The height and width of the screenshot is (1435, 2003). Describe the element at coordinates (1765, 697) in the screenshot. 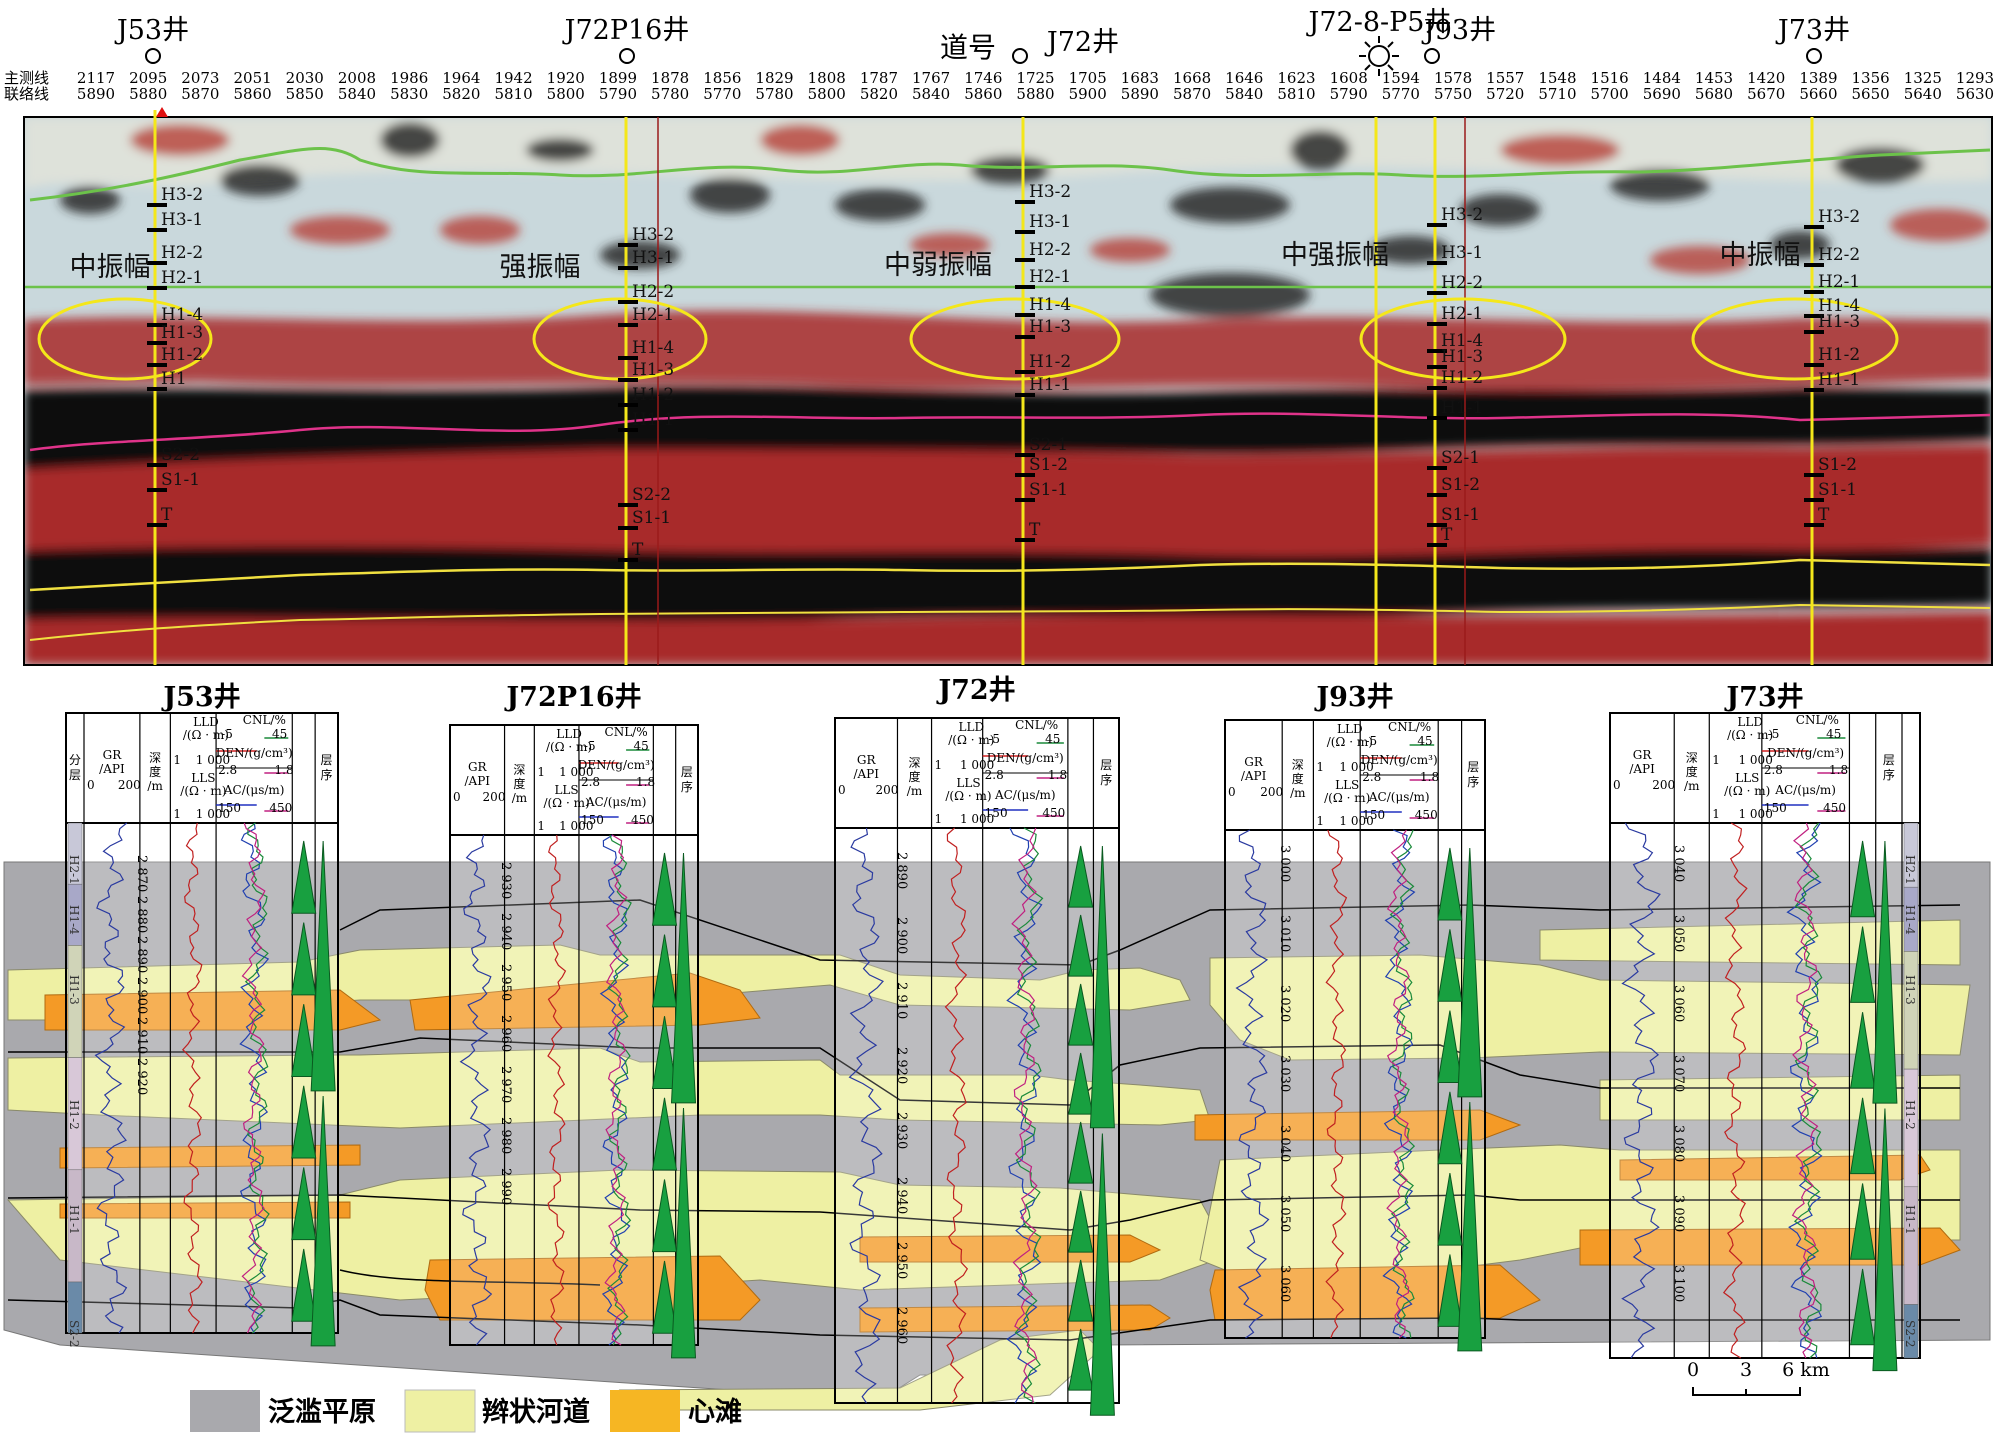

I see `log-well-name: J73井` at that location.